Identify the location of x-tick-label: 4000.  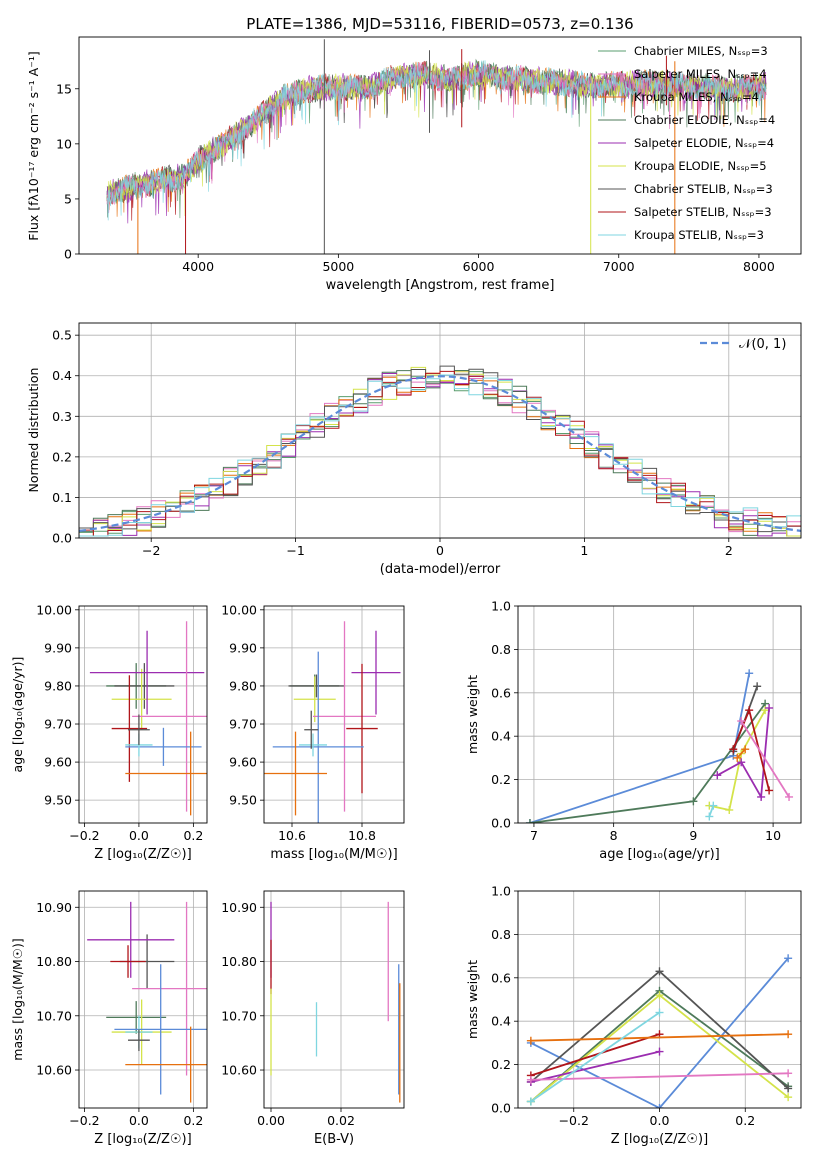
(198, 266).